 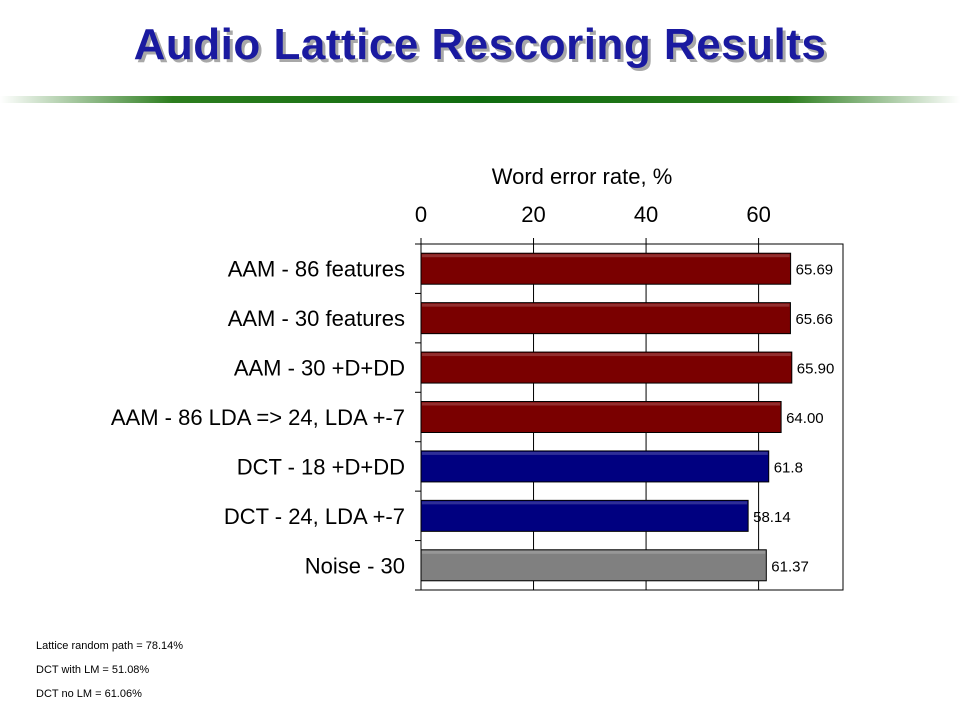 I want to click on note-lattice-random: Lattice random path = 78.14%, so click(x=110, y=646).